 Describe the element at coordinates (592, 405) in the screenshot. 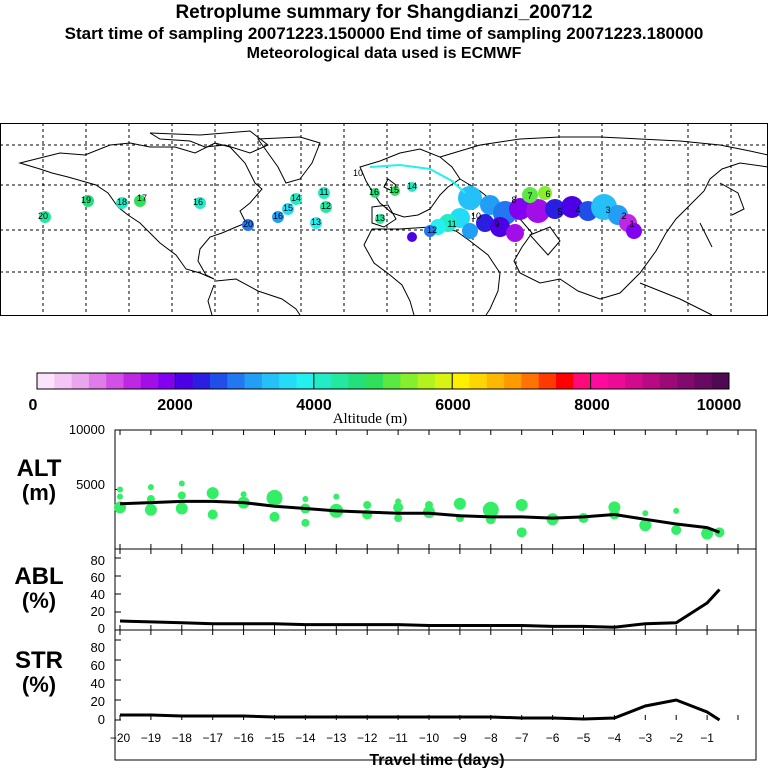

I see `colorbar-tick-label: 8000` at that location.